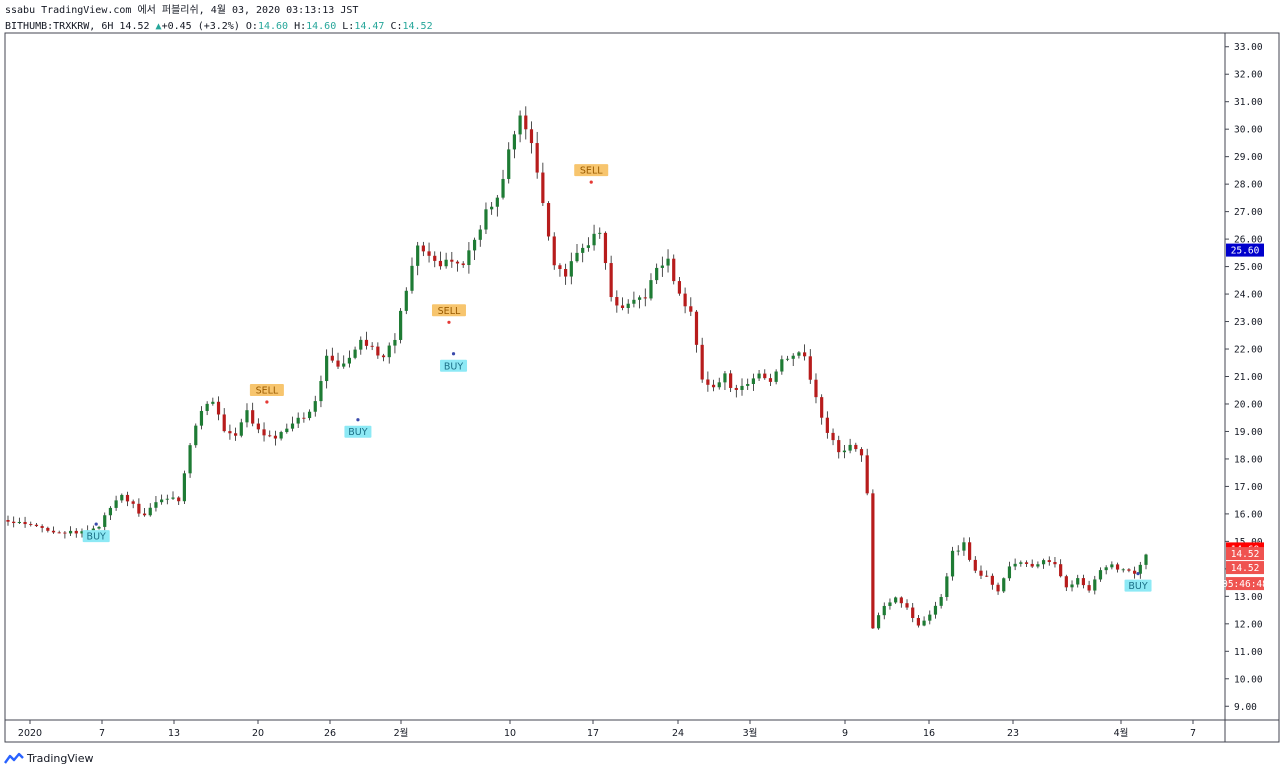 This screenshot has width=1280, height=772. What do you see at coordinates (14, 758) in the screenshot?
I see `tradingview-logo-icon` at bounding box center [14, 758].